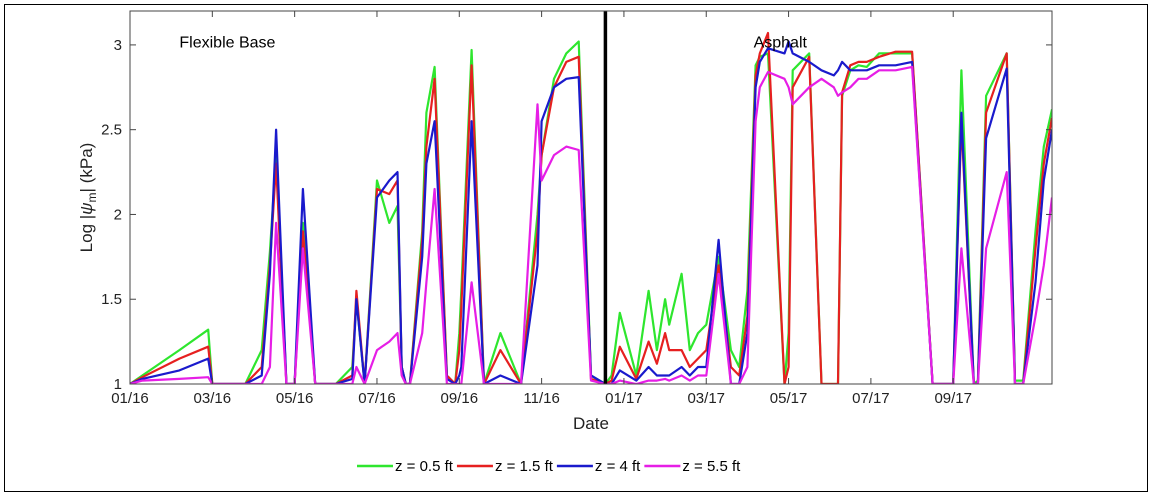 This screenshot has height=497, width=1154. What do you see at coordinates (591, 423) in the screenshot?
I see `x-axis-label: Date` at bounding box center [591, 423].